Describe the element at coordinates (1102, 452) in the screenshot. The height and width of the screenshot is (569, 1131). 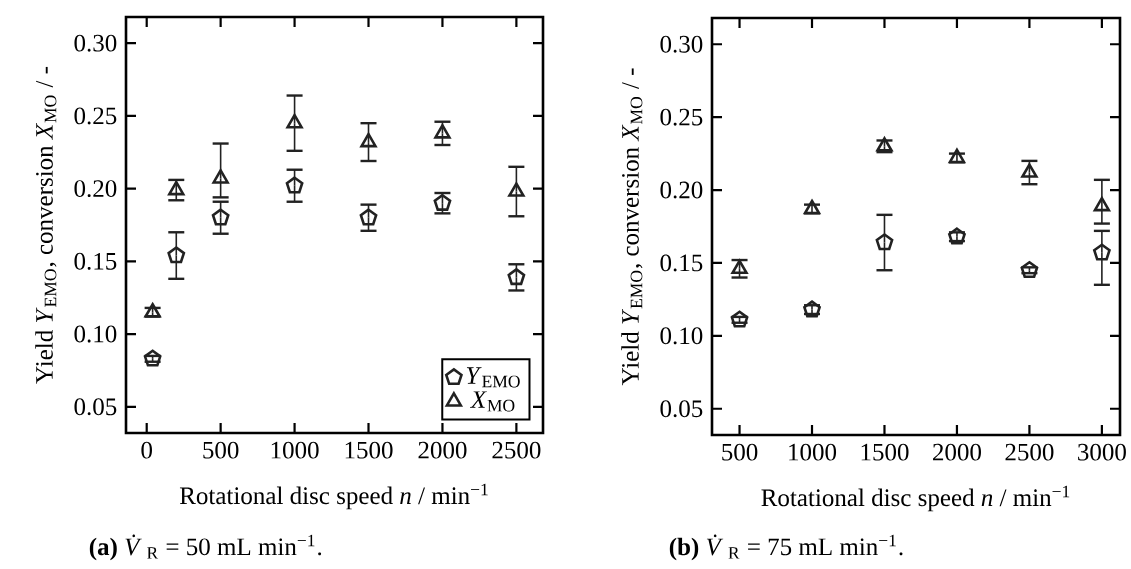
I see `x-tick-label: 3000` at that location.